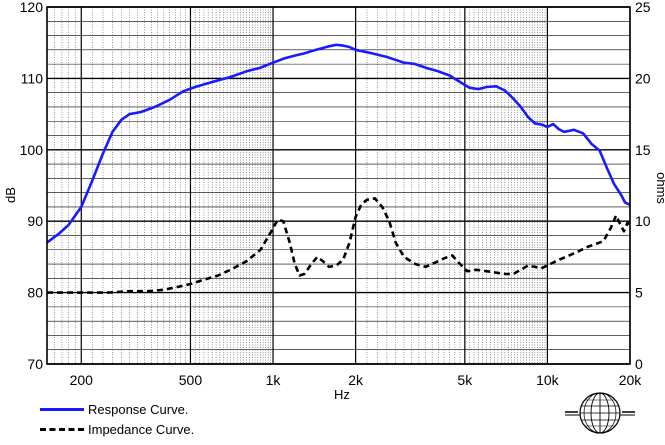 The height and width of the screenshot is (445, 665). Describe the element at coordinates (643, 78) in the screenshot. I see `y-tick-label-right: 20` at that location.